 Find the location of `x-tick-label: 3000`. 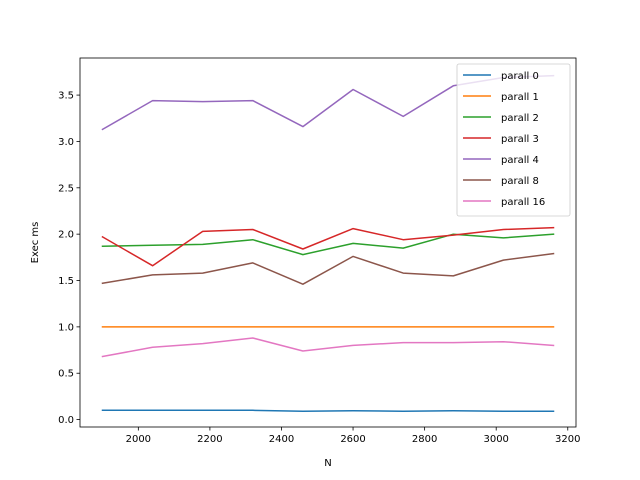

x-tick-label: 3000 is located at coordinates (495, 439).